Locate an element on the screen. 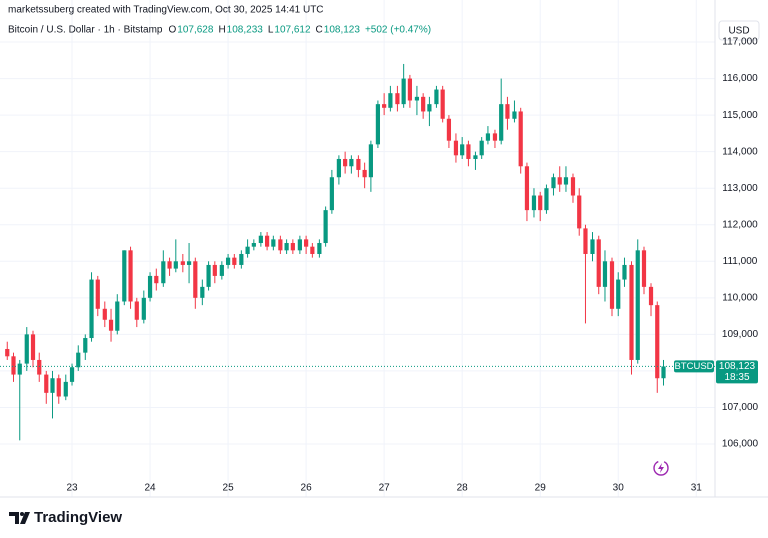 The image size is (768, 538). replay-icon is located at coordinates (661, 468).